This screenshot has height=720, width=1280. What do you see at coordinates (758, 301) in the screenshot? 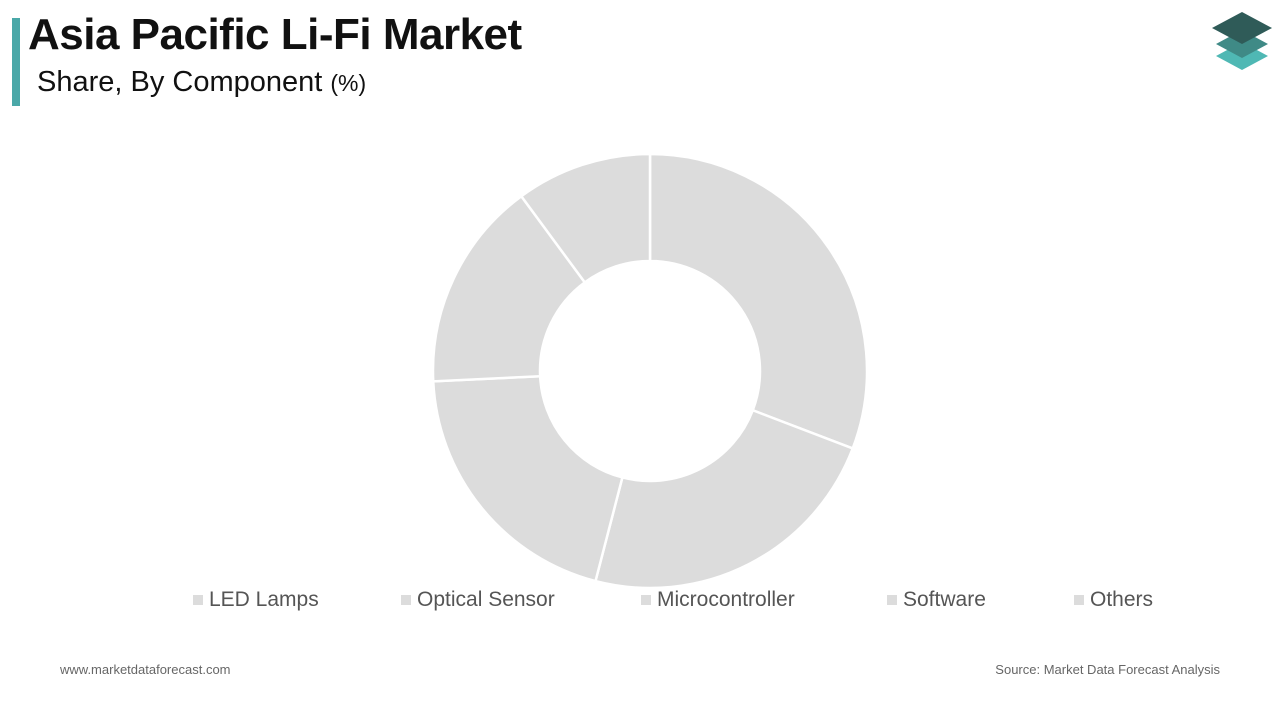
I see `donut-slice-led-lamps` at bounding box center [758, 301].